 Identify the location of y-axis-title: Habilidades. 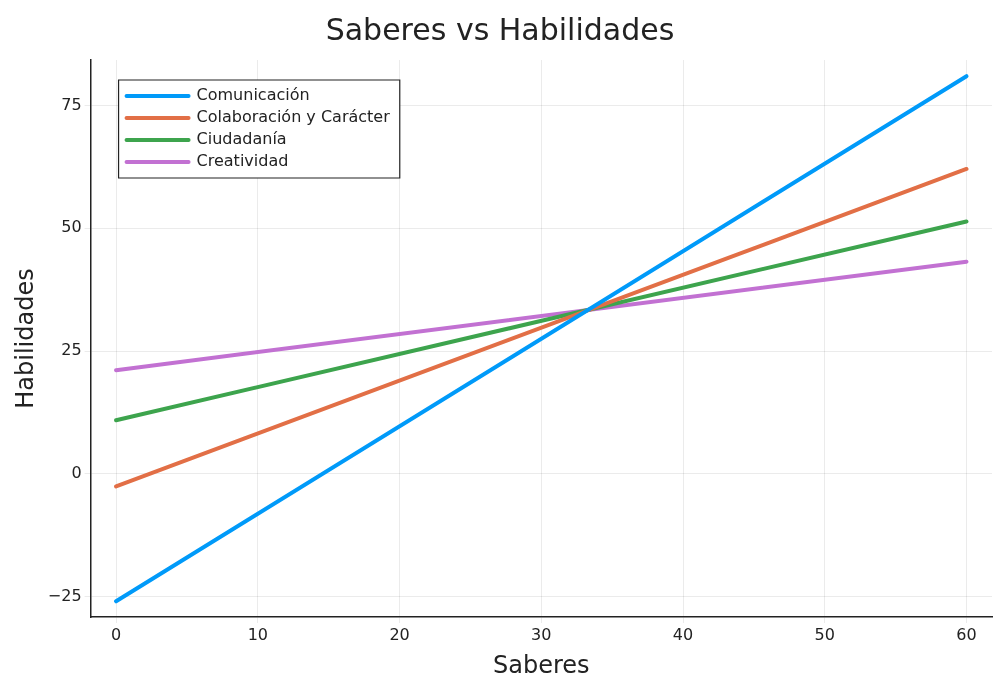
(24, 338).